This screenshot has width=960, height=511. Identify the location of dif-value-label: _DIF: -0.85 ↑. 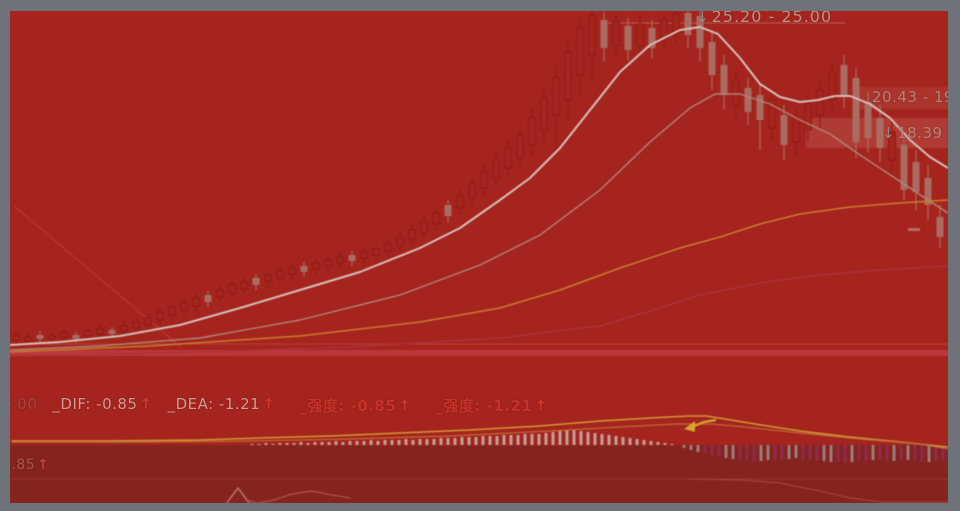
(102, 404).